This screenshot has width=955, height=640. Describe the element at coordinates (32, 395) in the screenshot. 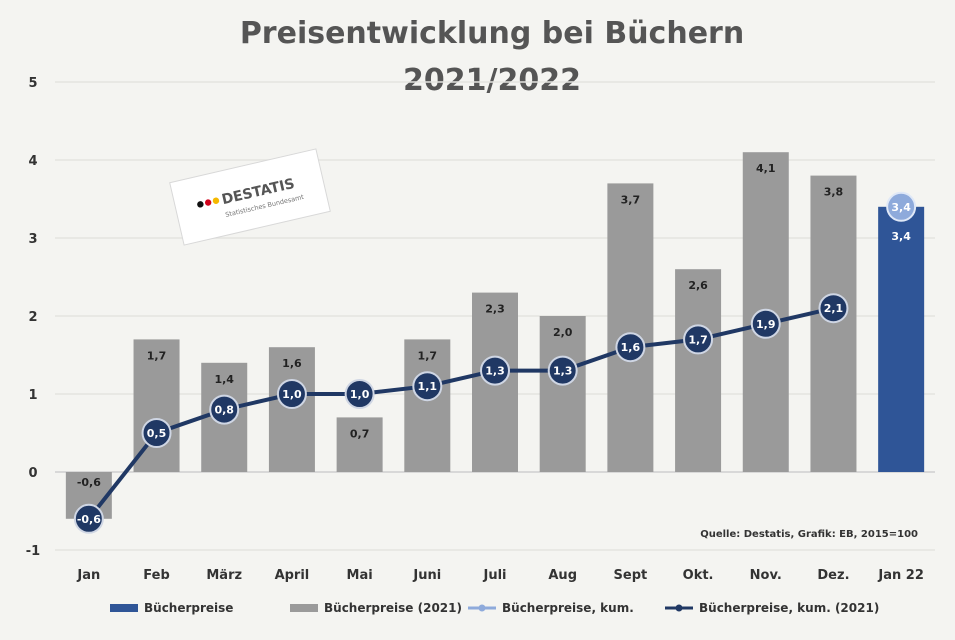

I see `y-tick-label: 1` at that location.